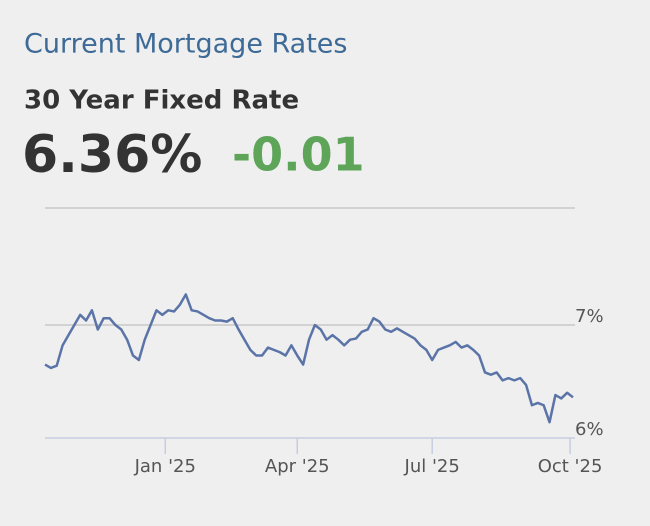 The image size is (650, 526). What do you see at coordinates (165, 466) in the screenshot?
I see `x-tick-label: Jan '25` at bounding box center [165, 466].